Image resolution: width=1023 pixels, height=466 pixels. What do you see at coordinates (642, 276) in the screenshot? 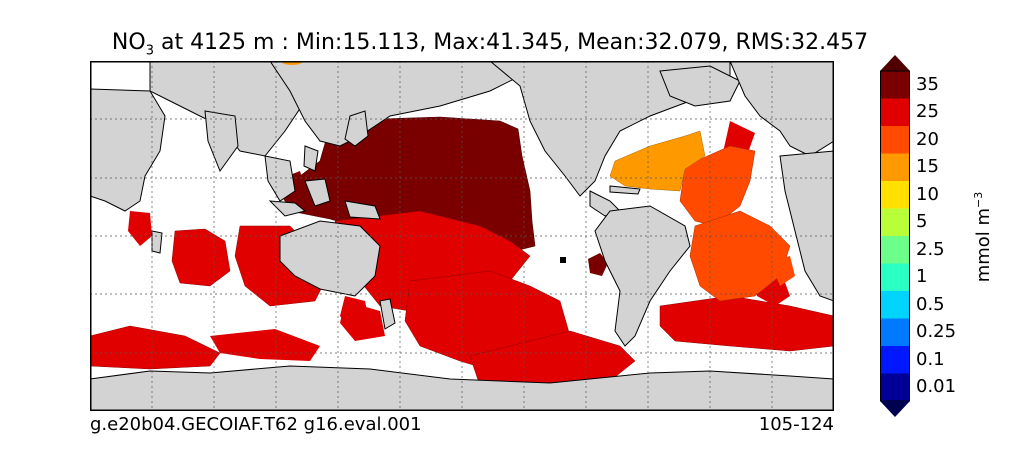
I see `land-south-america` at bounding box center [642, 276].